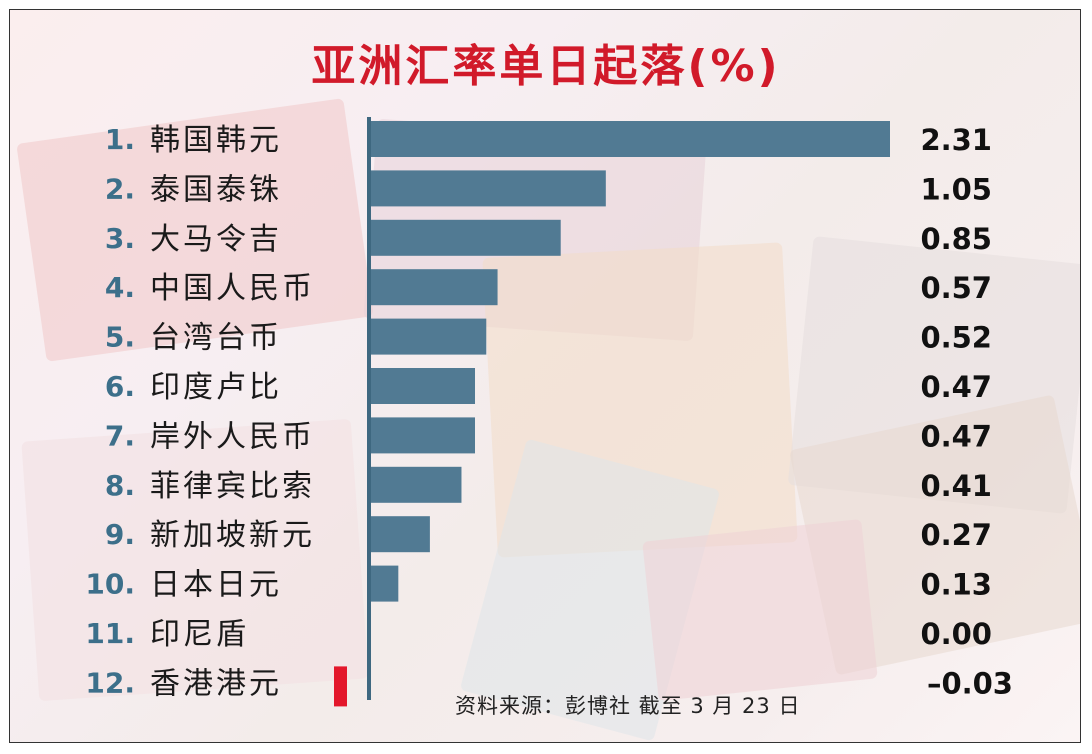 The height and width of the screenshot is (754, 1092). What do you see at coordinates (956, 189) in the screenshot?
I see `value-label: 1.05` at bounding box center [956, 189].